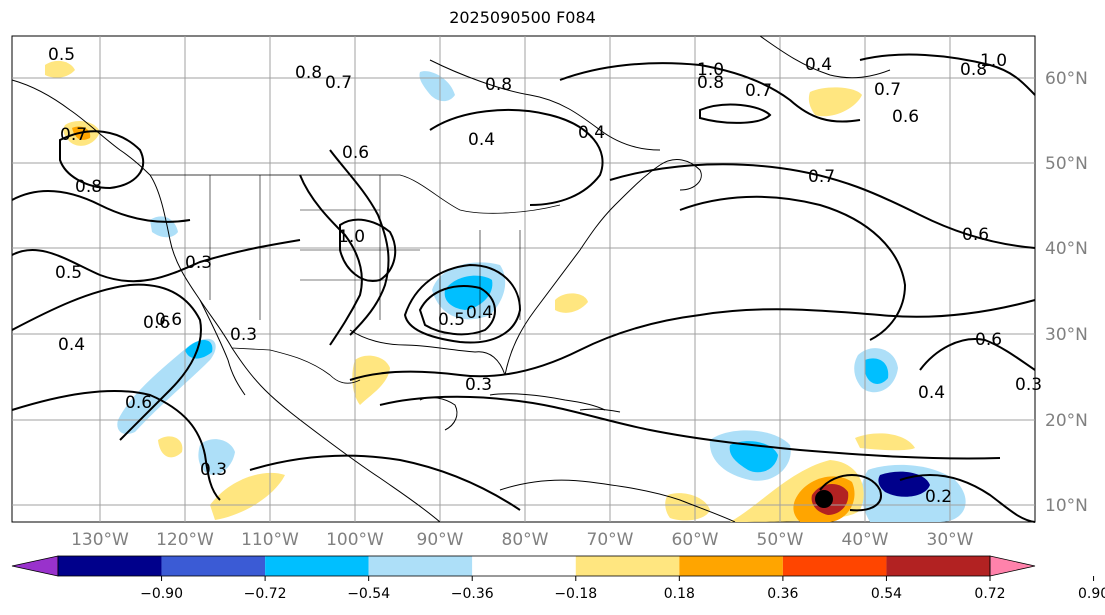  I want to click on lon-label: 70°W, so click(610, 540).